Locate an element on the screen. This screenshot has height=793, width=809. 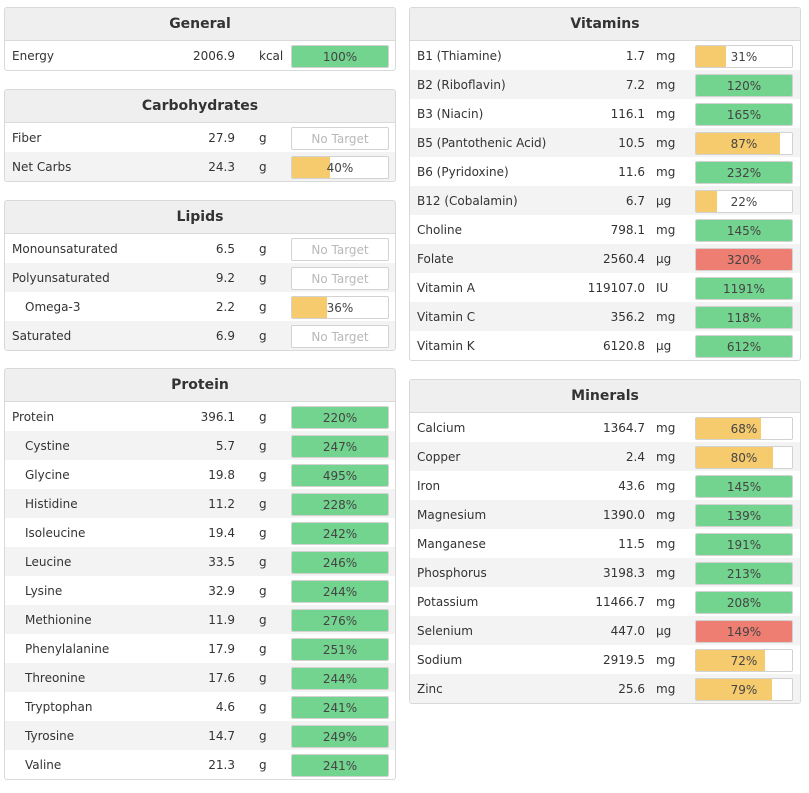
nutrient-row: B1 (Thiamine) 1.7 mg 31% is located at coordinates (605, 55).